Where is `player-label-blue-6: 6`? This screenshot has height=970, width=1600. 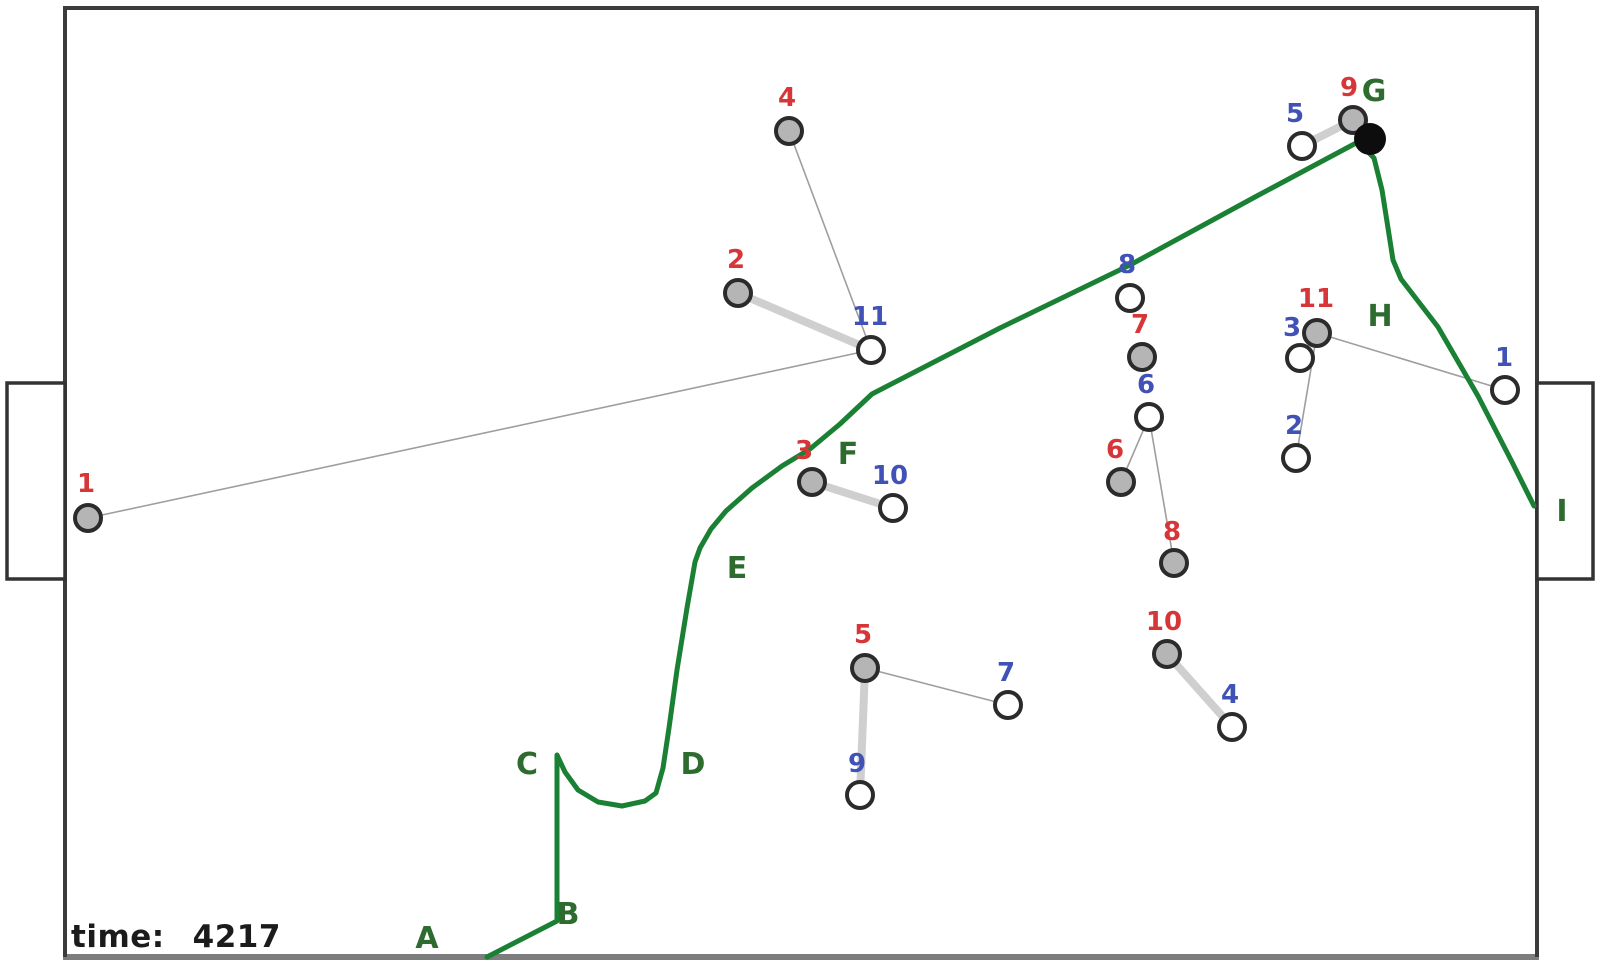 player-label-blue-6: 6 is located at coordinates (1146, 385).